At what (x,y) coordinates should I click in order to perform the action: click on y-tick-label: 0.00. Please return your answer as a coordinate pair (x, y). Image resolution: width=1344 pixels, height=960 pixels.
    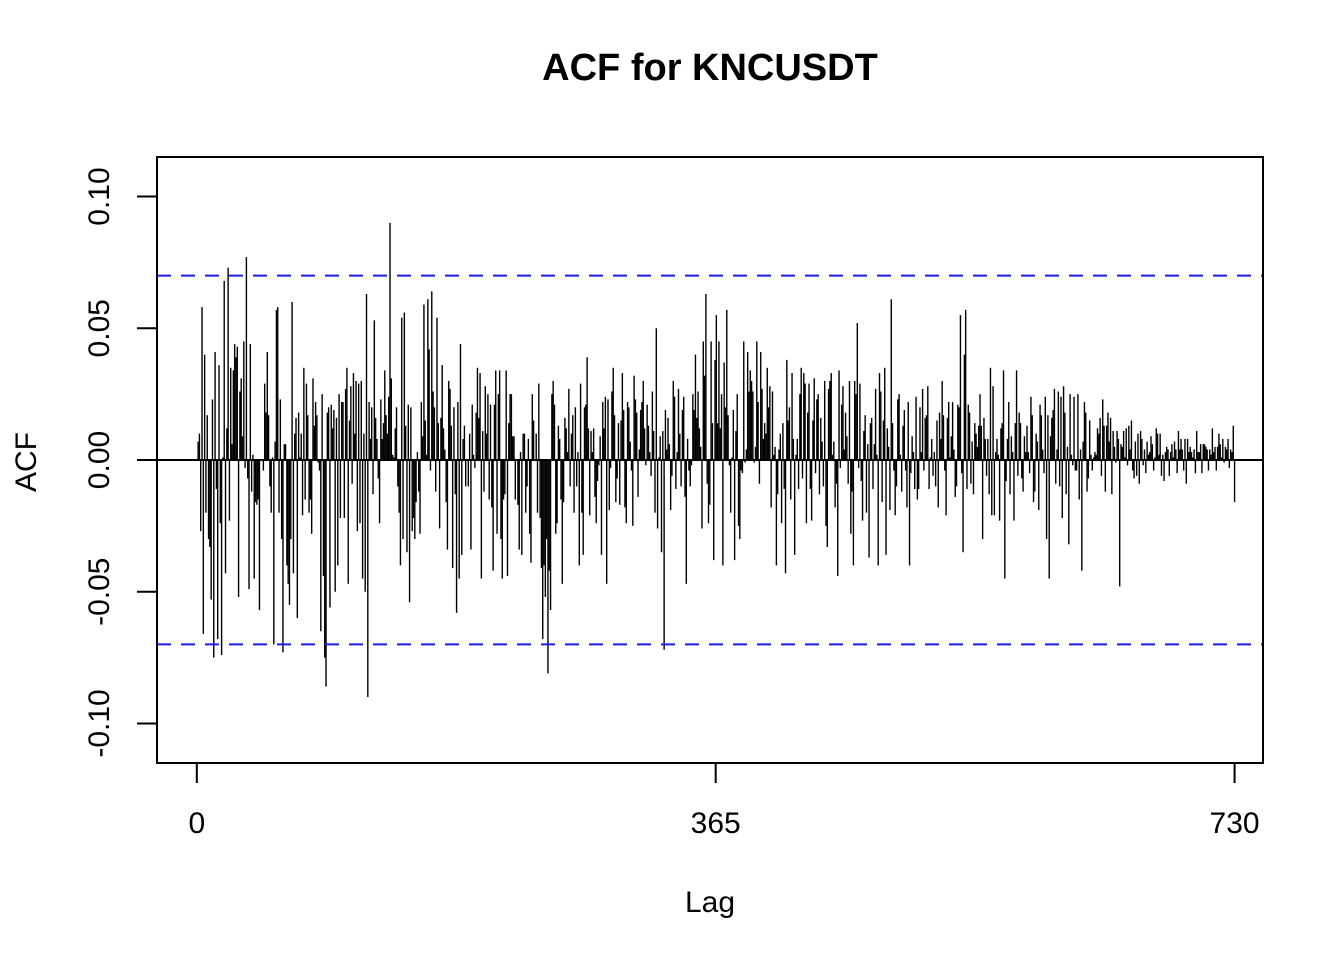
    Looking at the image, I should click on (99, 460).